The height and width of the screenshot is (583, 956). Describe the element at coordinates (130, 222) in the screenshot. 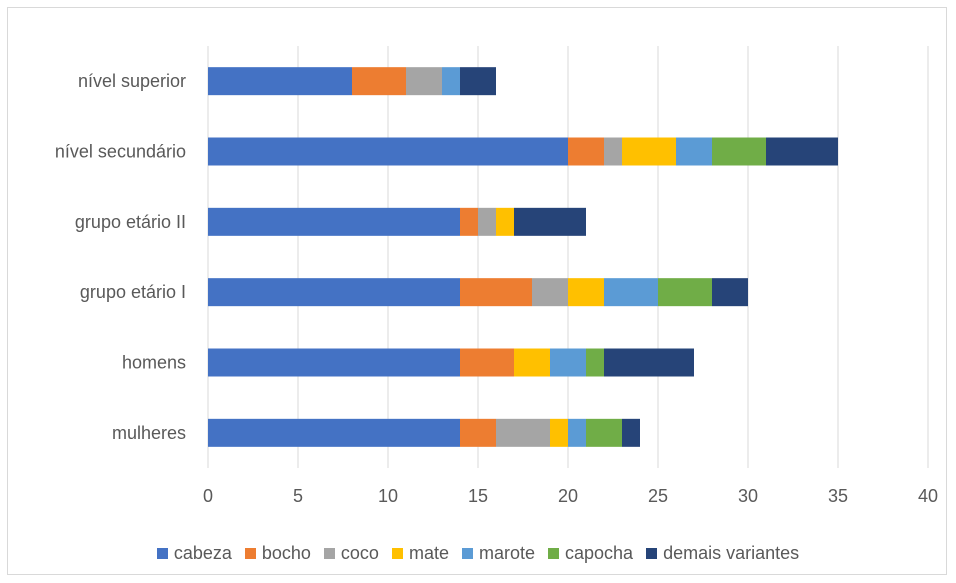

I see `category-label: grupo etário II` at that location.